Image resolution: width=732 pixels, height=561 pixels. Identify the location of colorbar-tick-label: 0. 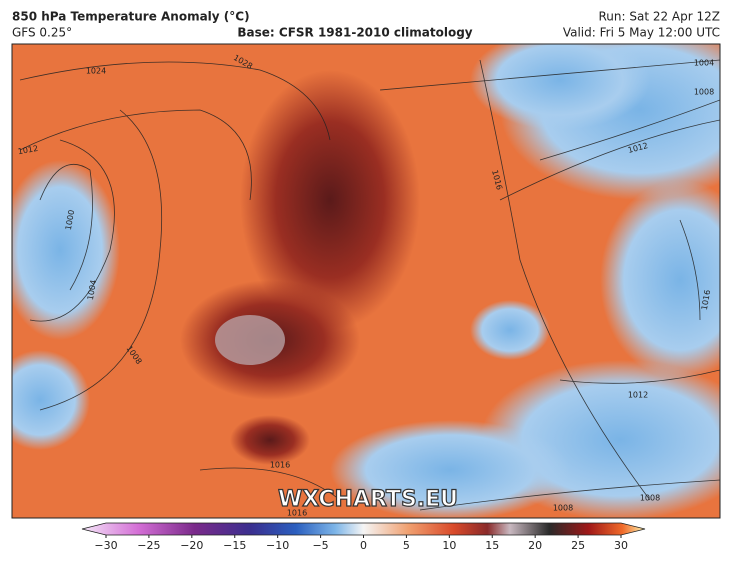
(363, 545).